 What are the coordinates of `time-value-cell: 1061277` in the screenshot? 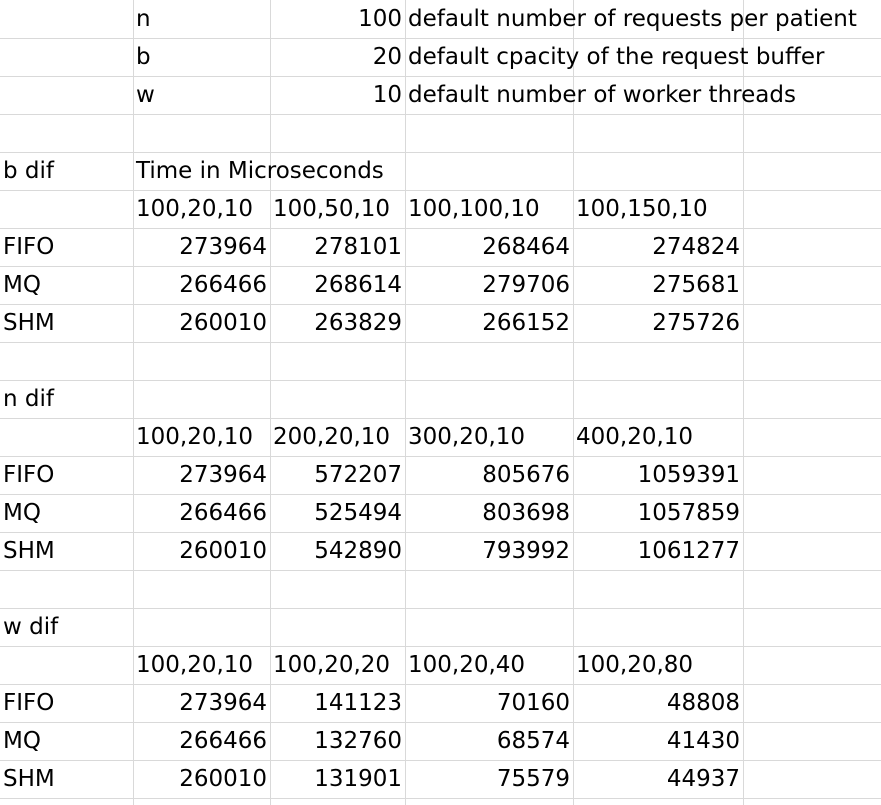 It's located at (688, 551).